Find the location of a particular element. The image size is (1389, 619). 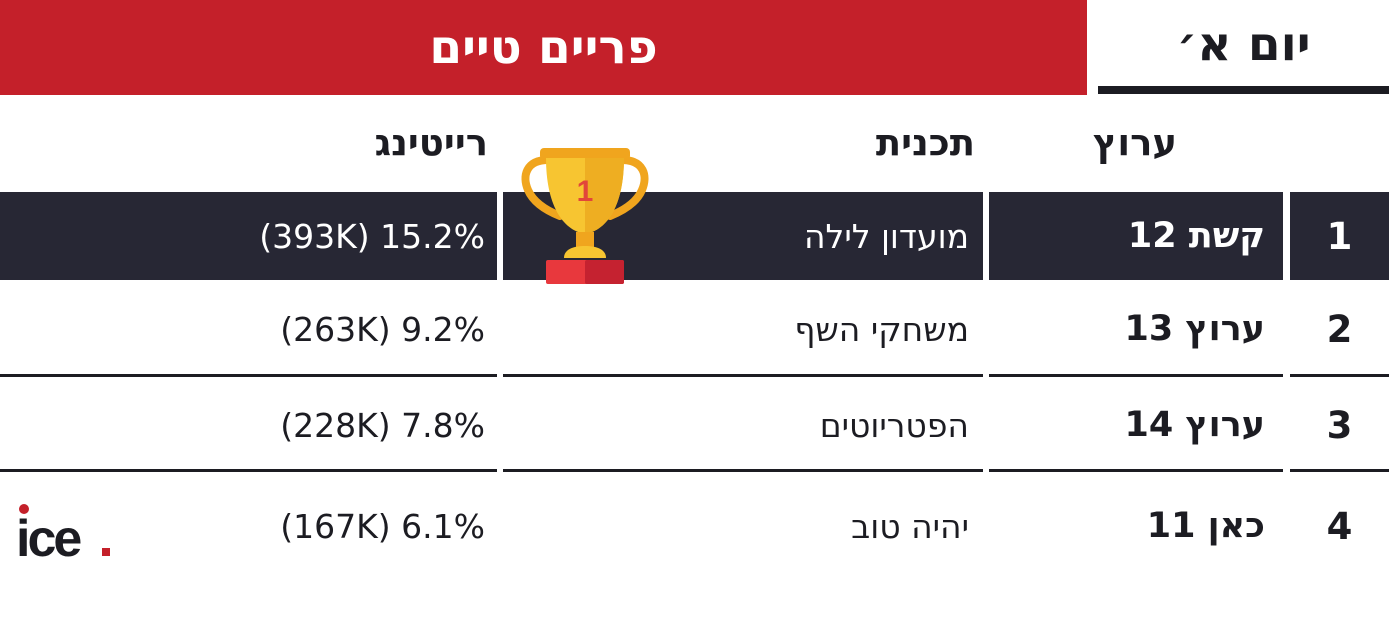

table-row-2-program: משחקי השף is located at coordinates (881, 329).